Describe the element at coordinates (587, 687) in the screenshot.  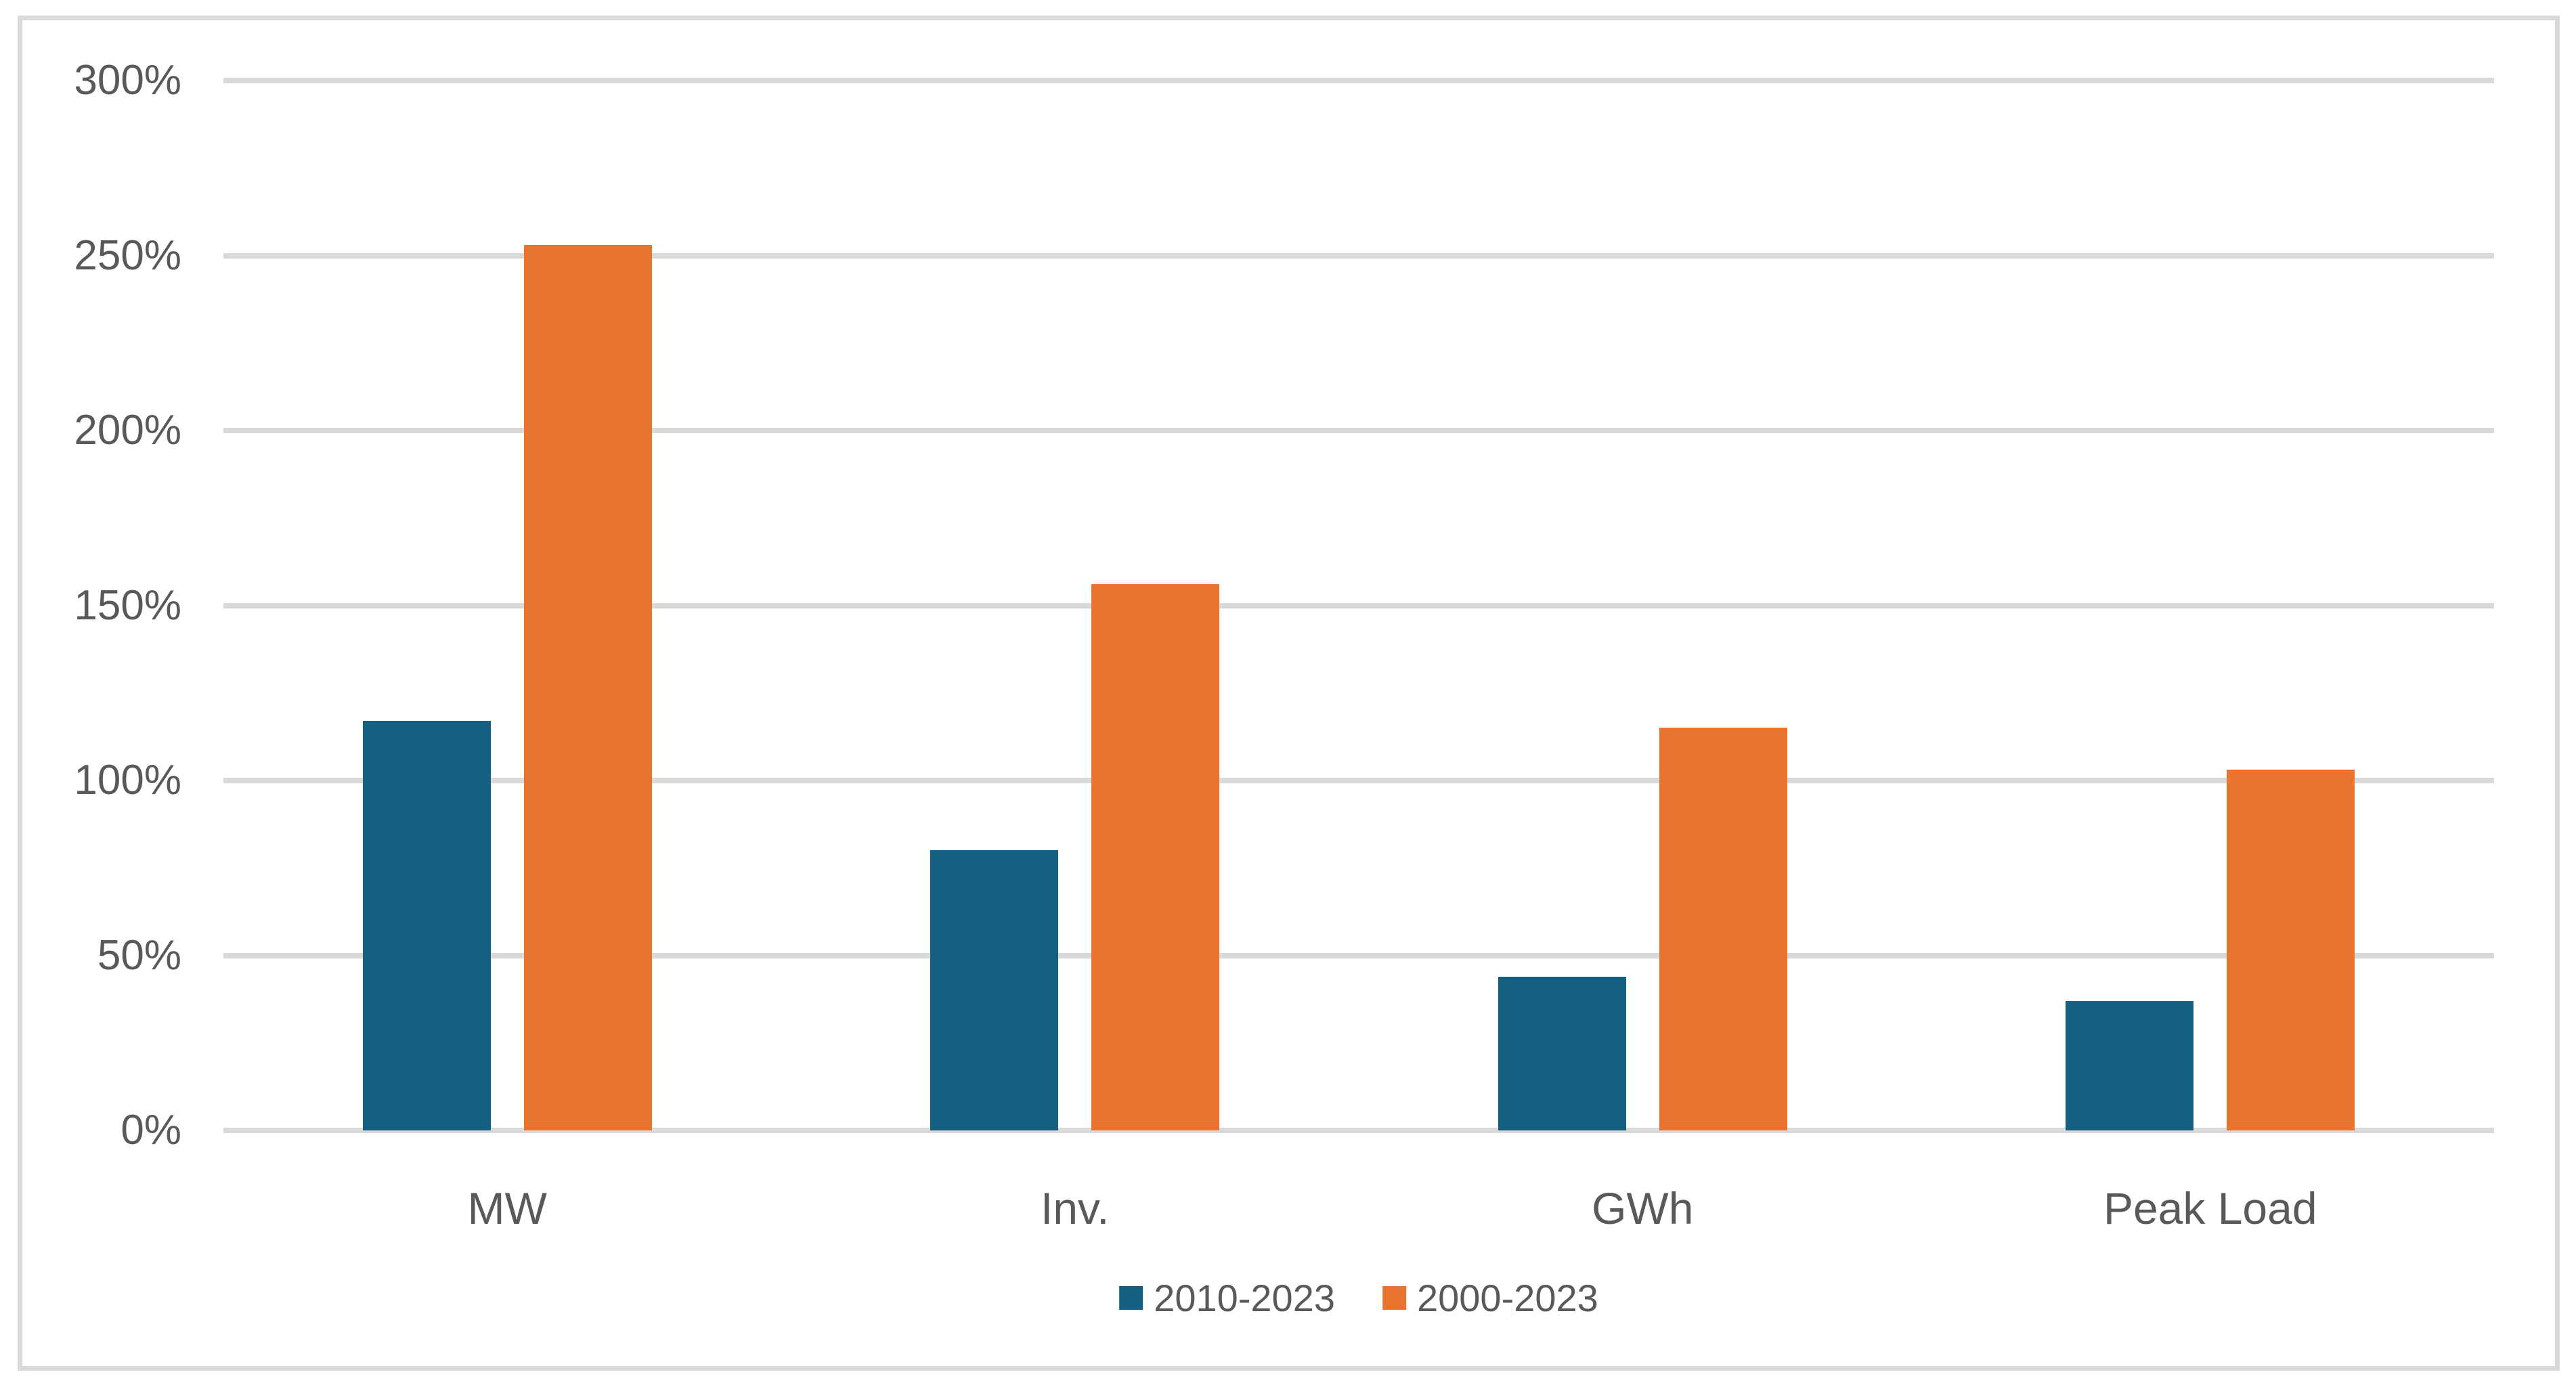
I see `bar-2000-2023-mw` at that location.